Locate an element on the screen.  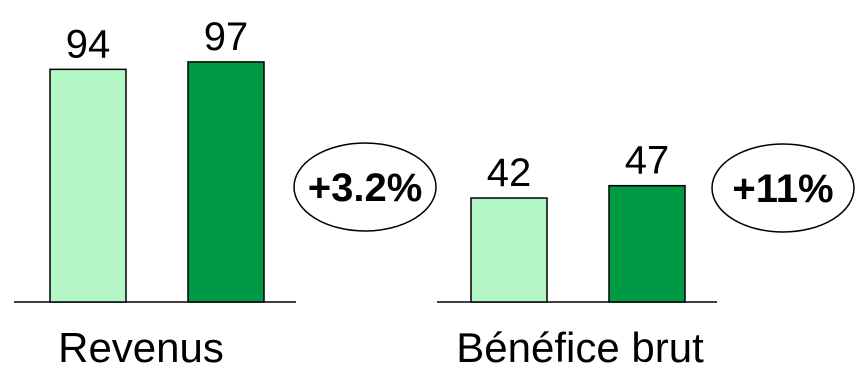
category-label-benefice-brut: Bénéfice brut is located at coordinates (580, 346).